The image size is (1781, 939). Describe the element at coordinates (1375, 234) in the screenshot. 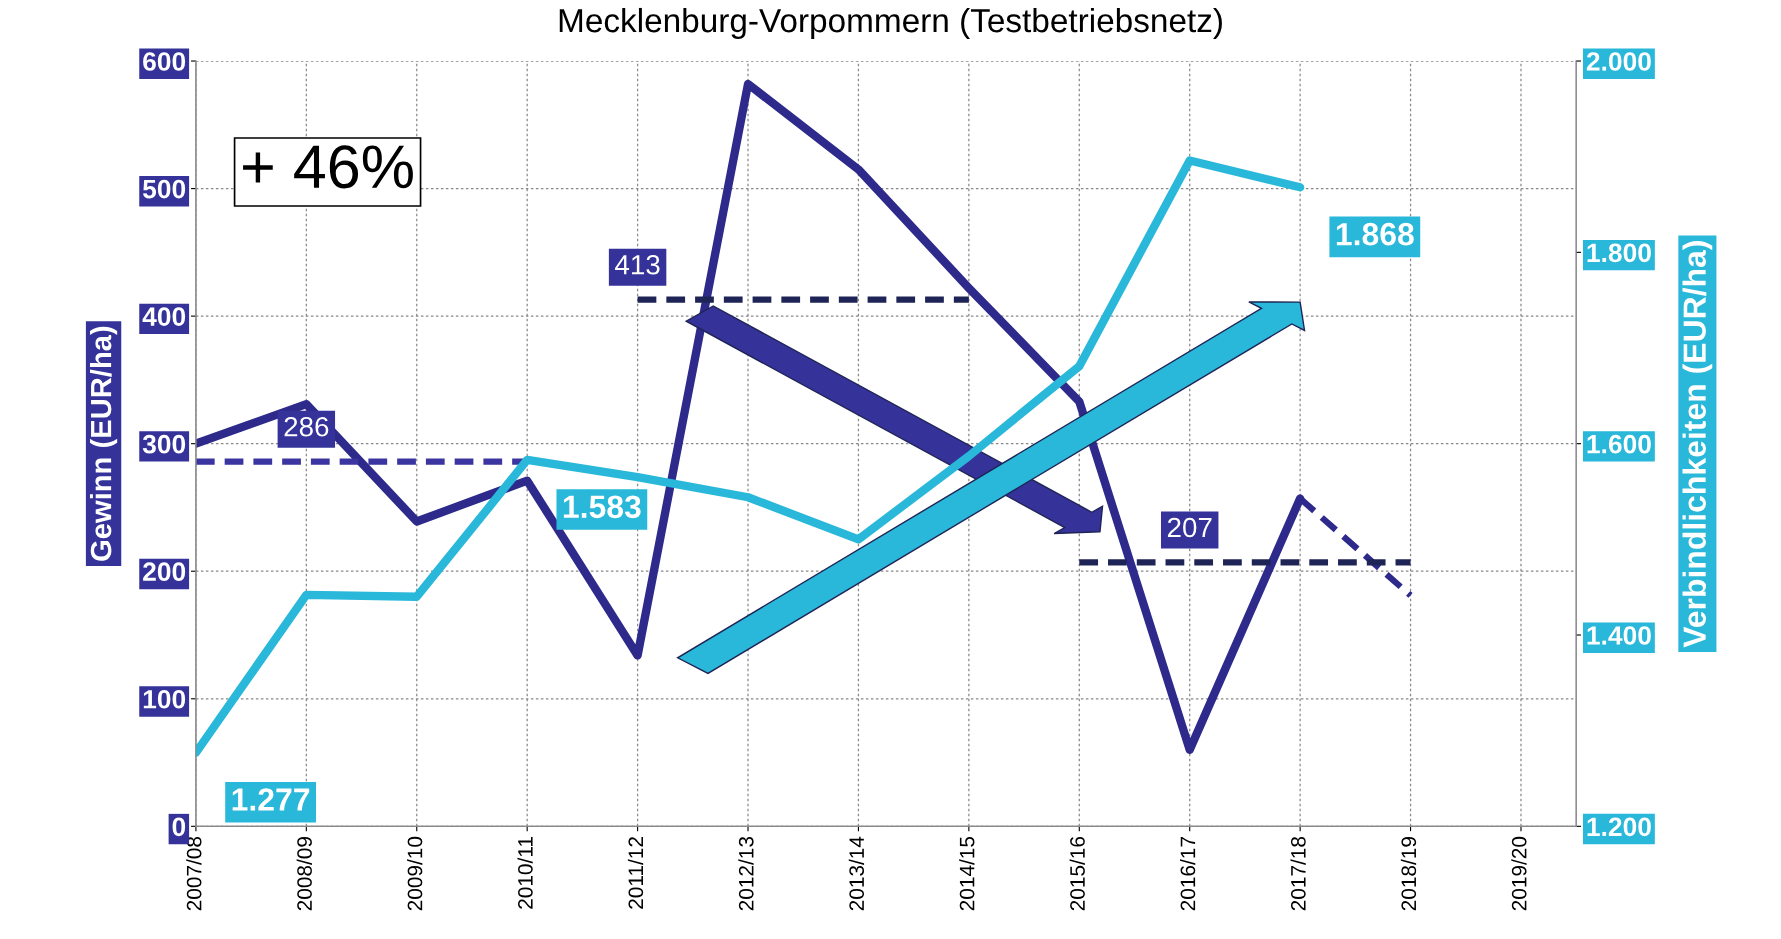

I see `data-label: 1.868` at that location.